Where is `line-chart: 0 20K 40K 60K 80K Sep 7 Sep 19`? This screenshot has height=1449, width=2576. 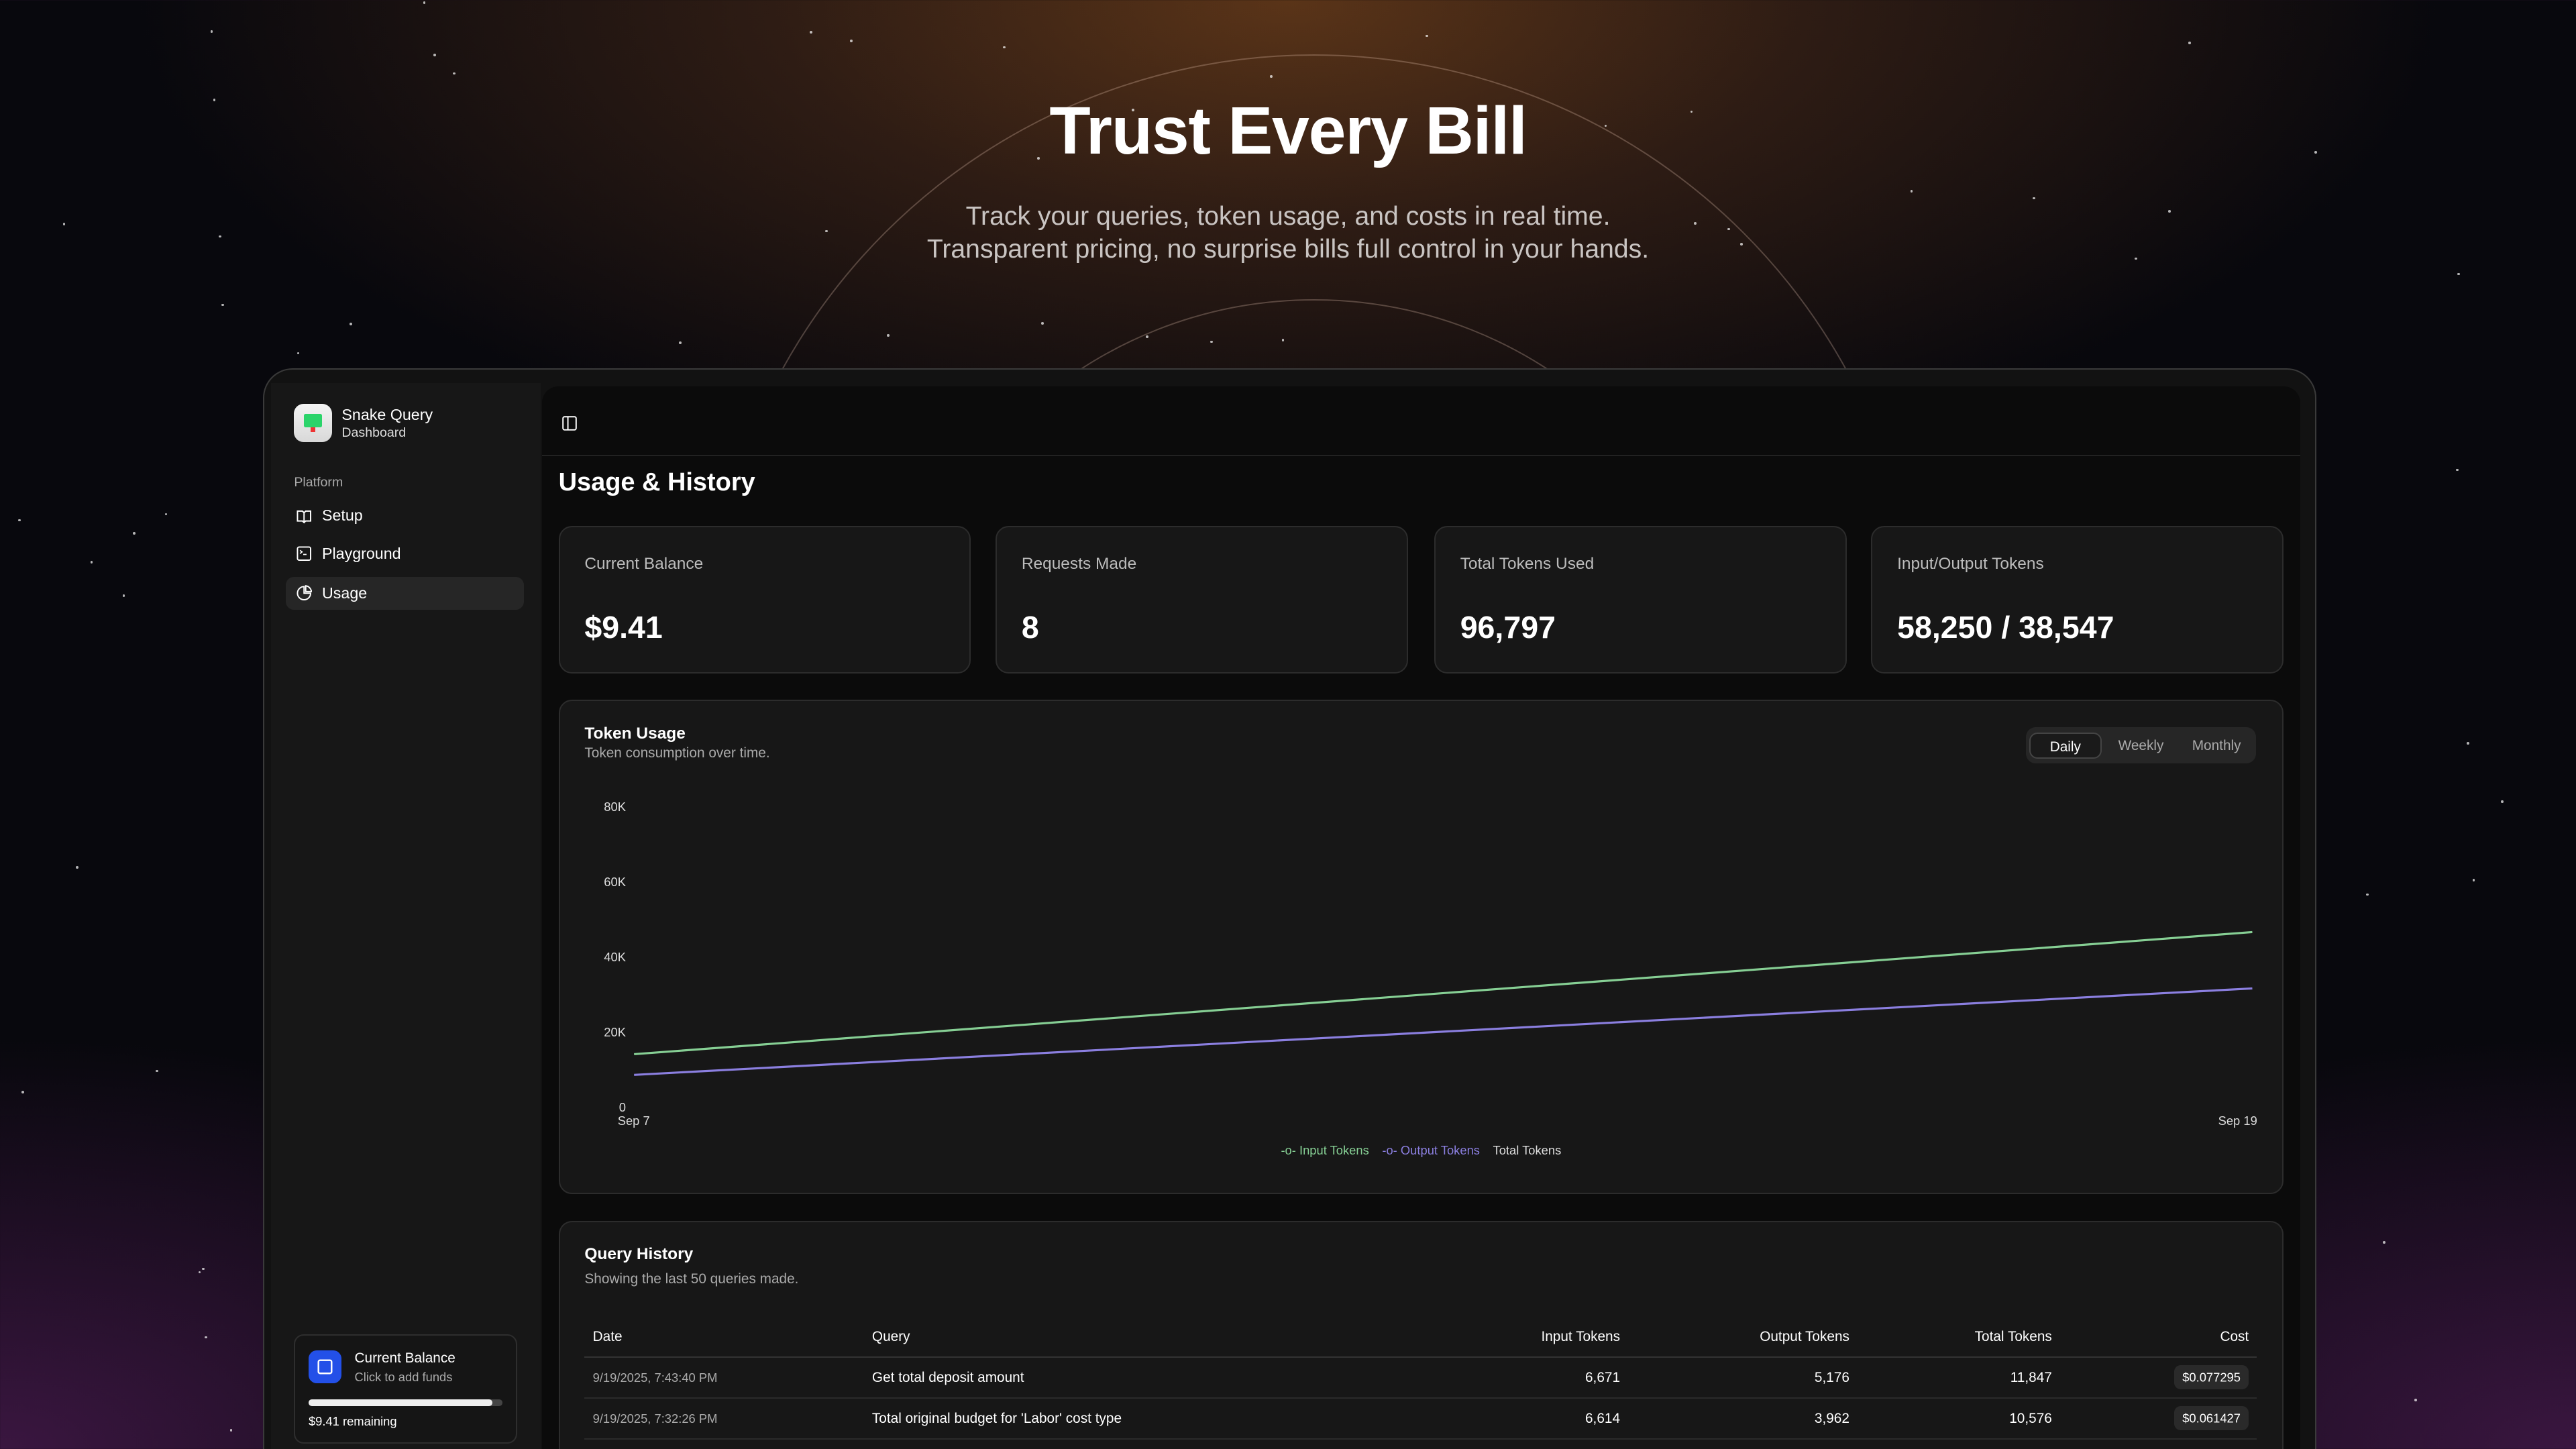 line-chart: 0 20K 40K 60K 80K Sep 7 Sep 19 is located at coordinates (1430, 964).